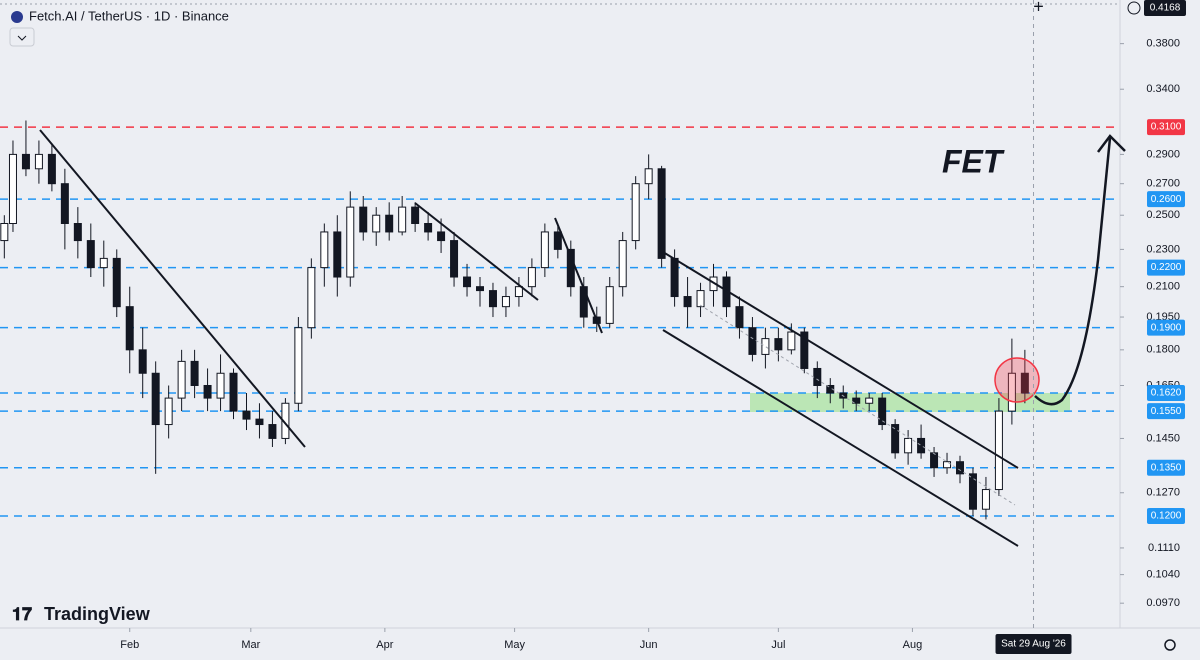  I want to click on y-tick-label: 0.3400, so click(1163, 89).